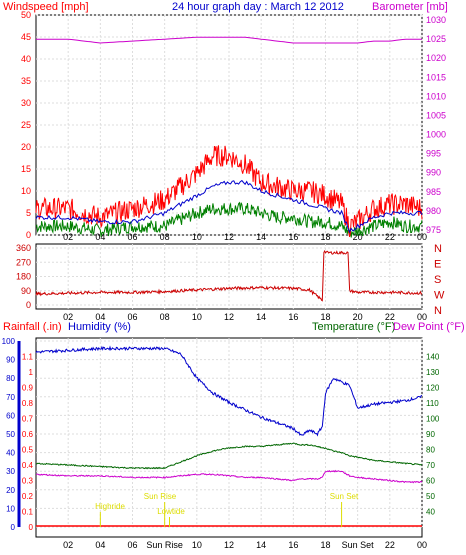 This screenshot has width=466, height=555. I want to click on barometer-tick-label: 995, so click(433, 154).